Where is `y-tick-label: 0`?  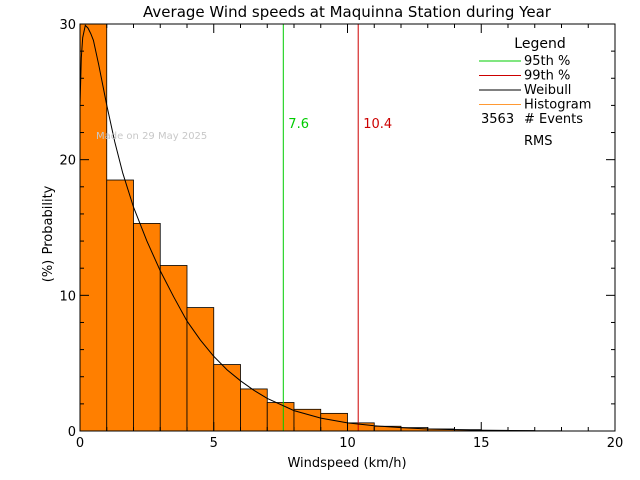 y-tick-label: 0 is located at coordinates (72, 432).